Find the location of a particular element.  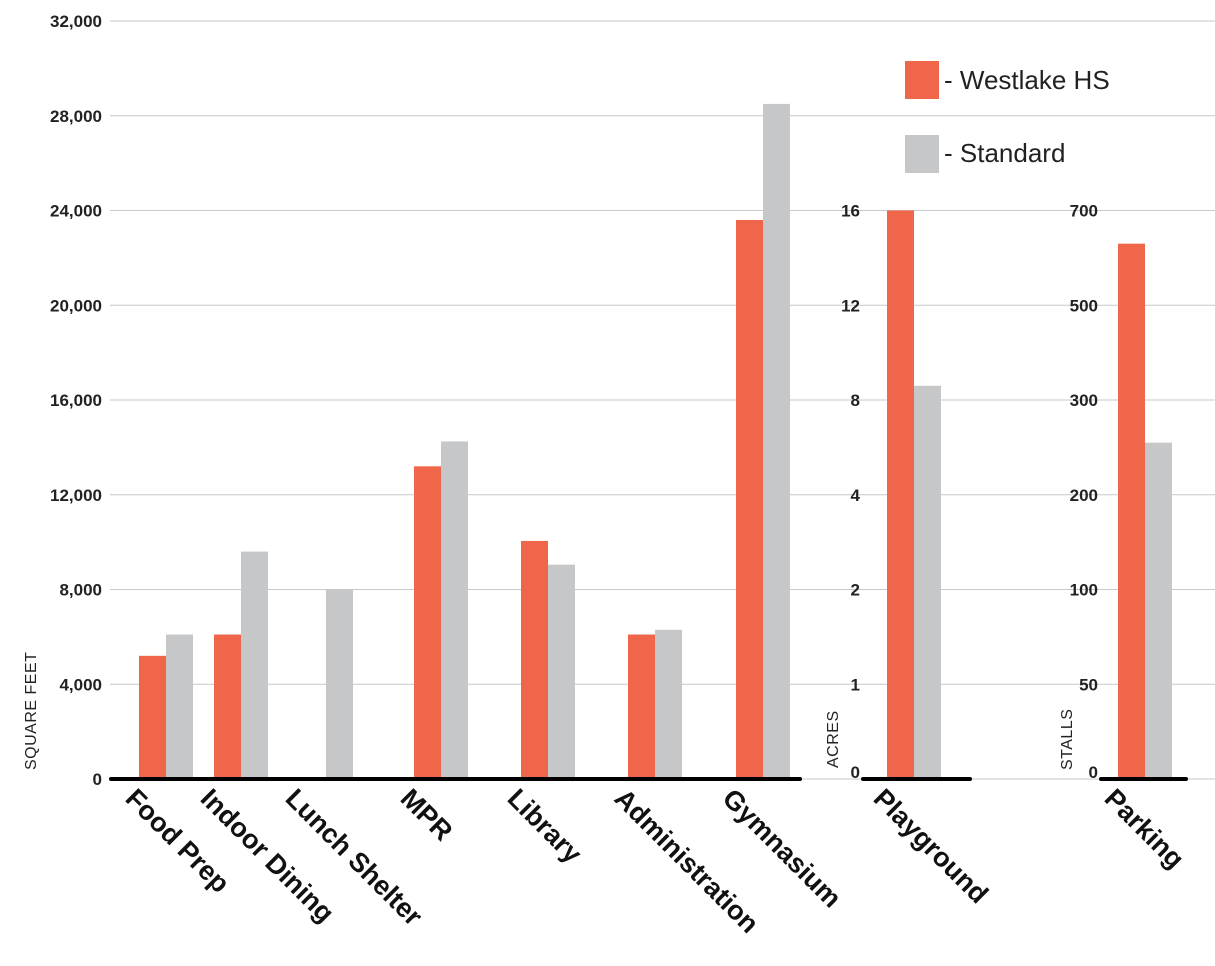

legend-swatch-standard is located at coordinates (922, 154).